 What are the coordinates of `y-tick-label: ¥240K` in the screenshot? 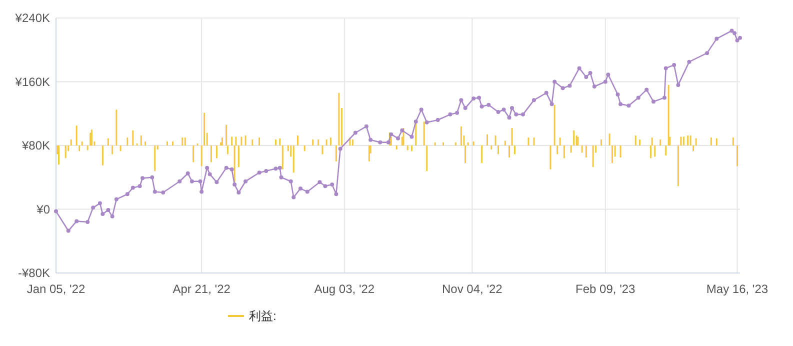 It's located at (32, 18).